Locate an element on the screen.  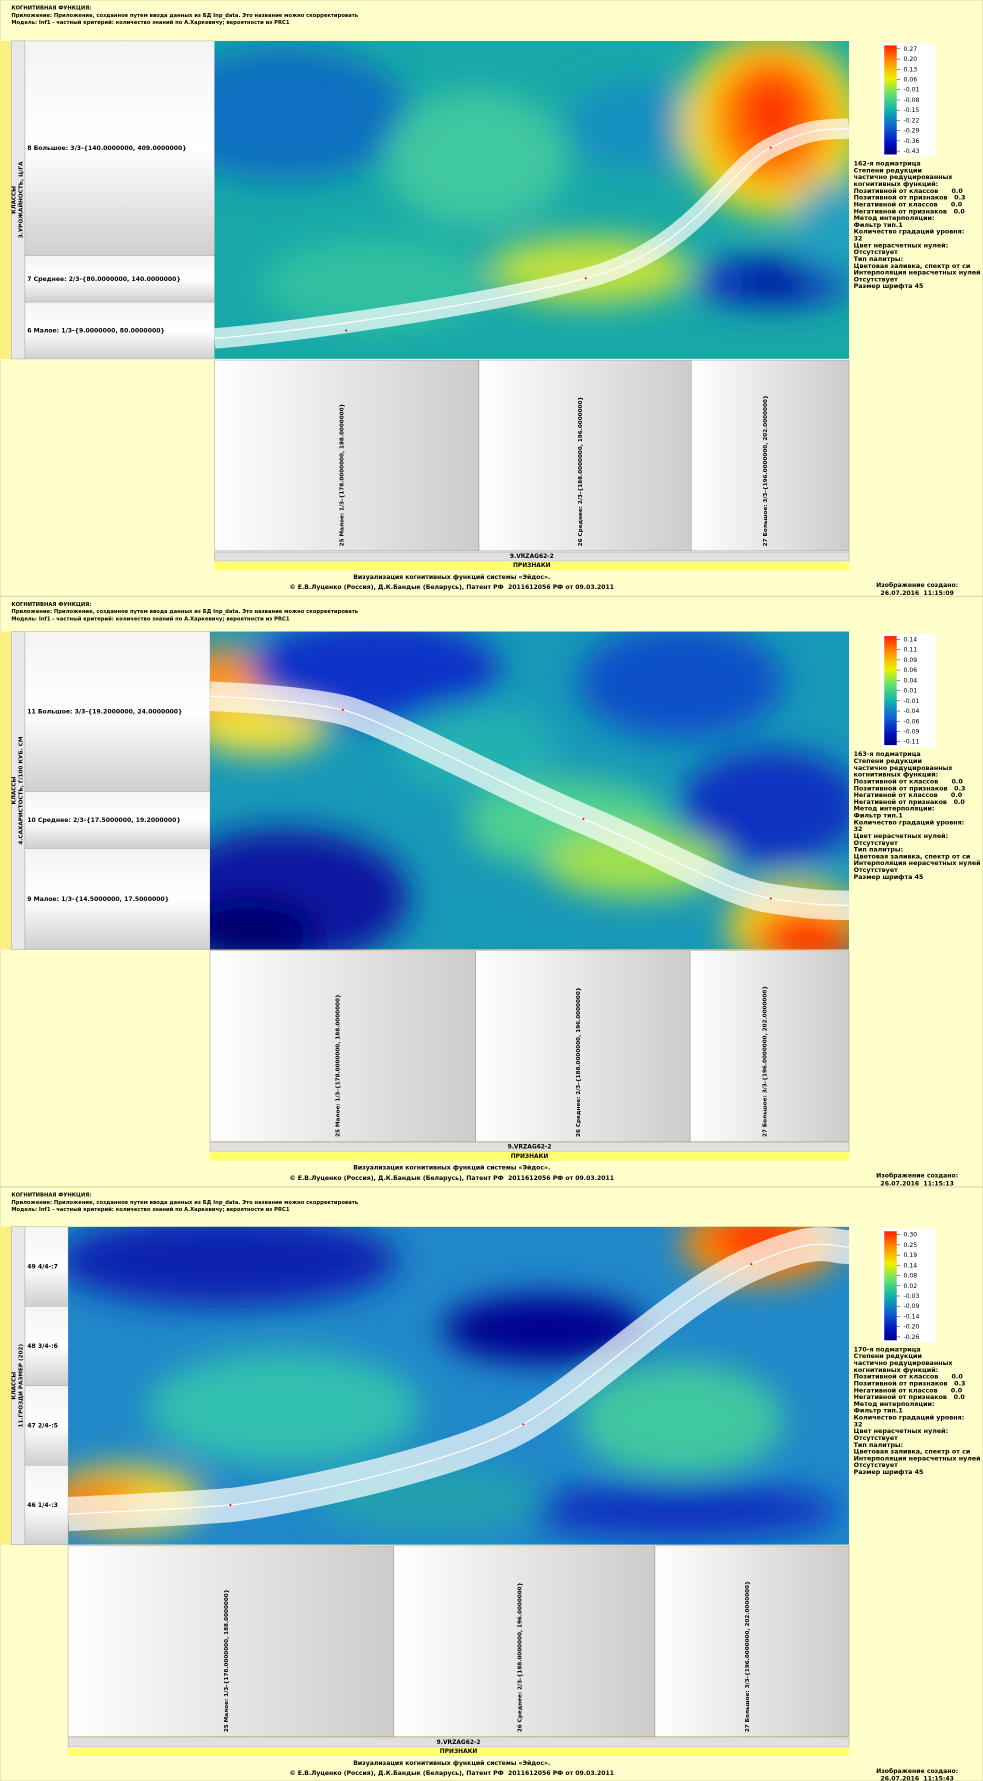
legend-label: -0.01 is located at coordinates (912, 701).